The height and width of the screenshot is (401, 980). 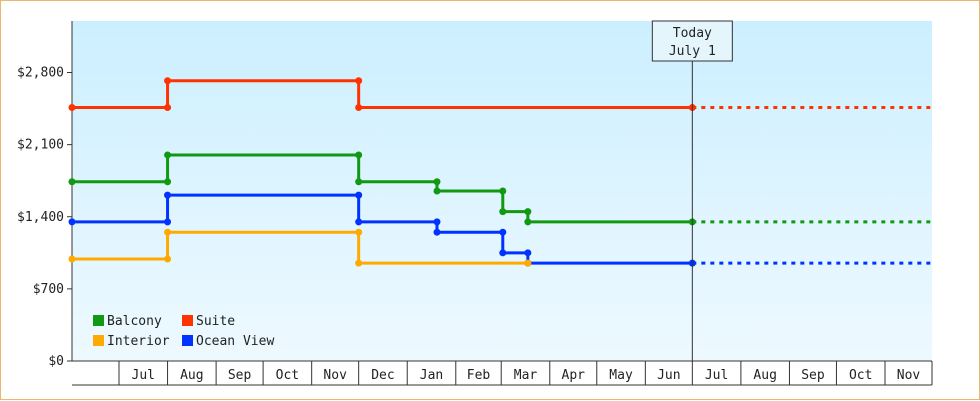 I want to click on series-line-interior, so click(x=300, y=247).